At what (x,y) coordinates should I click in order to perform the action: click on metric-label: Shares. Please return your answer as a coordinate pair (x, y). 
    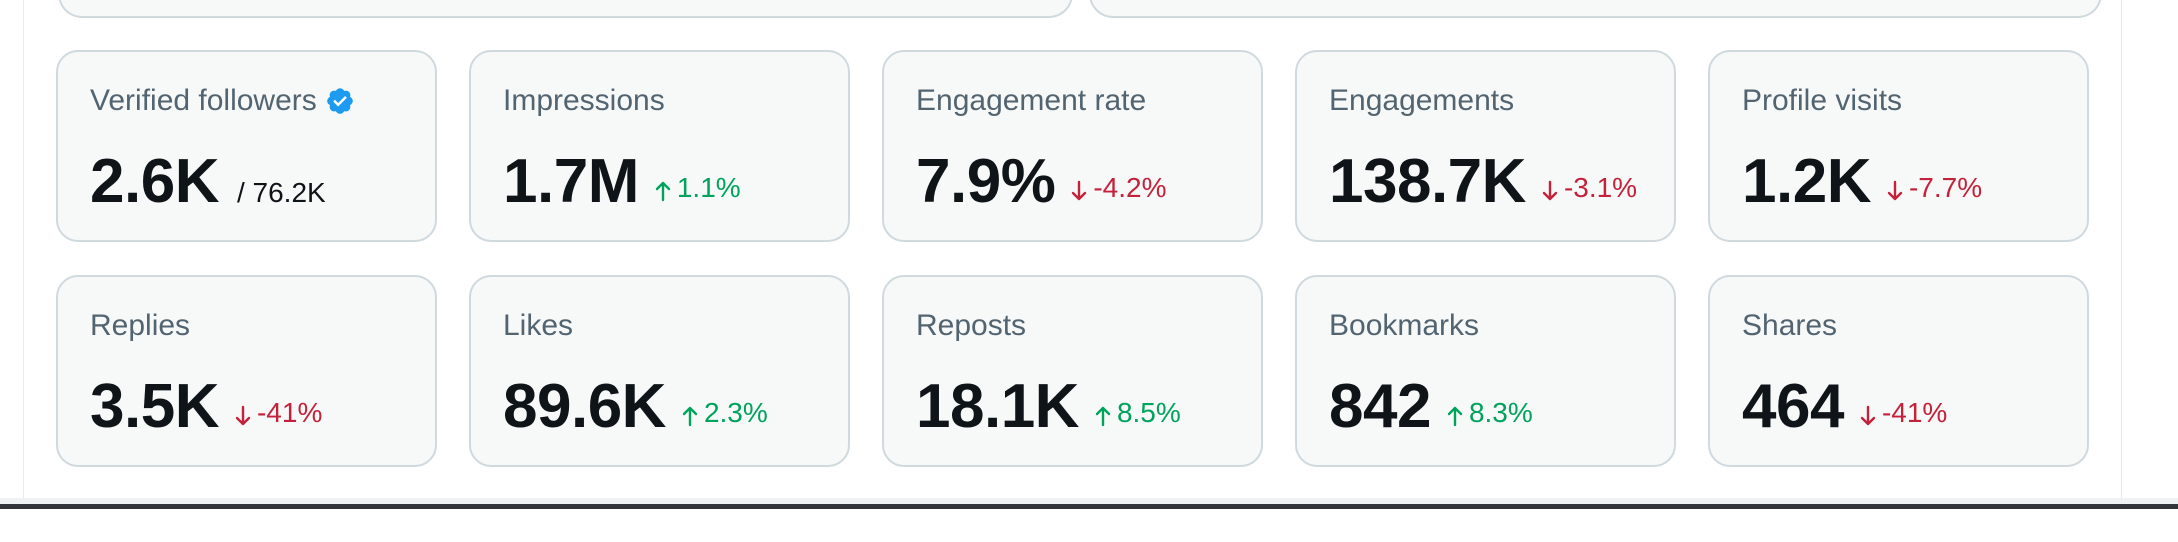
    Looking at the image, I should click on (1790, 325).